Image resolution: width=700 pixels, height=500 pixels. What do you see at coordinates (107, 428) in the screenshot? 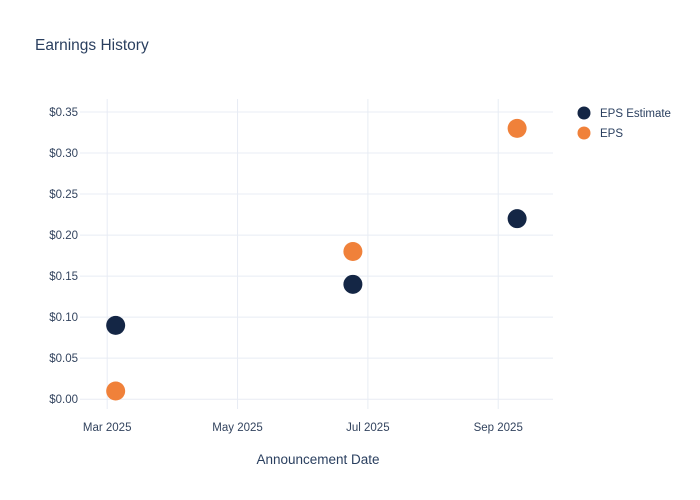
I see `x-tick-label: Mar 2025` at bounding box center [107, 428].